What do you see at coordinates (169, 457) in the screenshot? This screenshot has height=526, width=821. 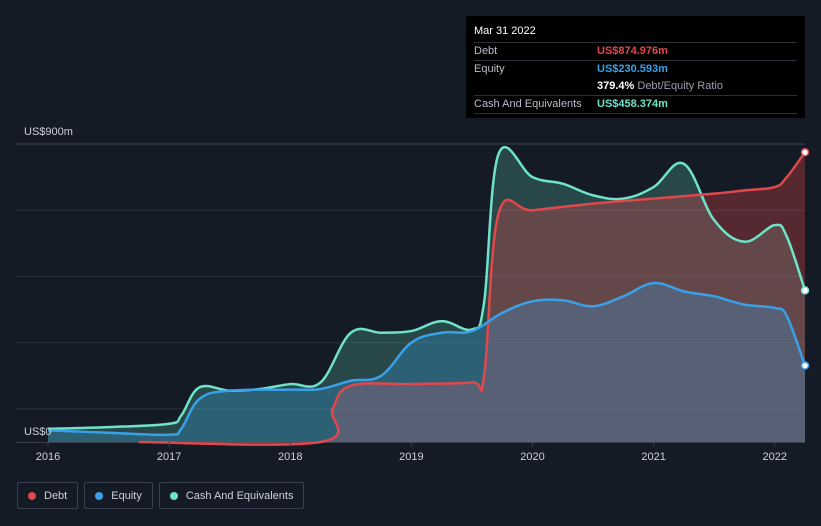 I see `x-tick-label: 2017` at bounding box center [169, 457].